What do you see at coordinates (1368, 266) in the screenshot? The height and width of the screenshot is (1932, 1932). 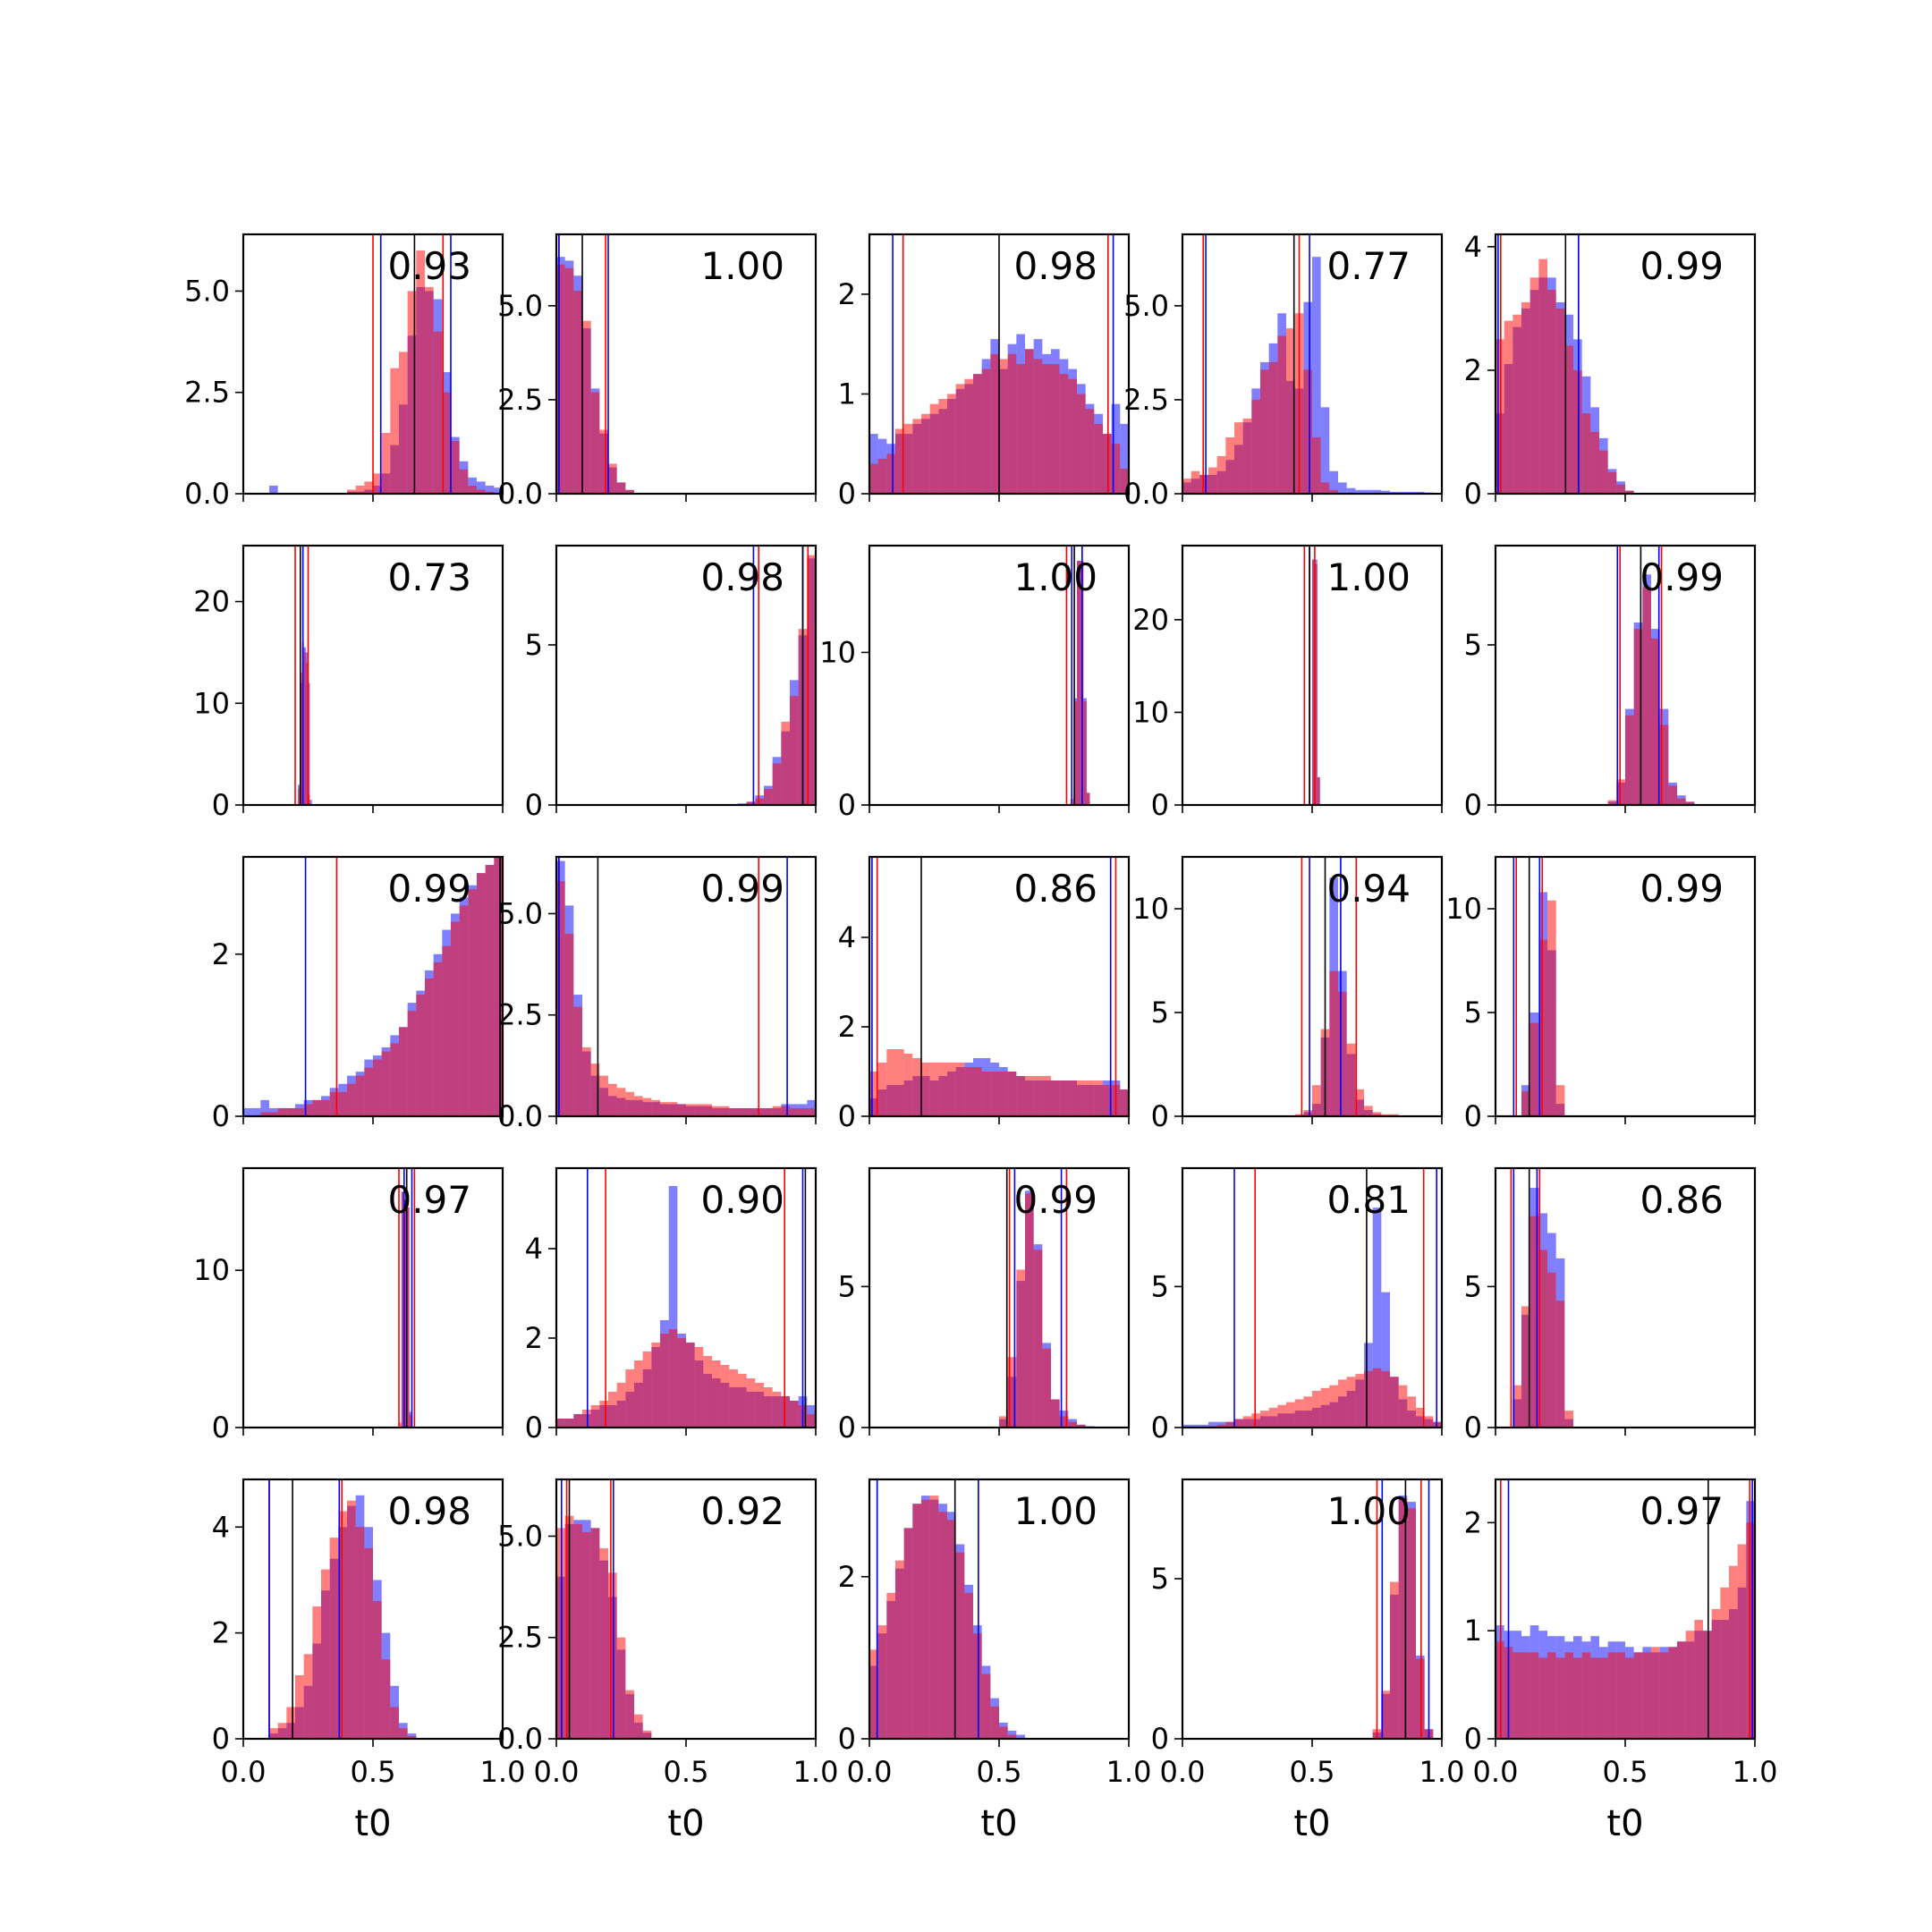 I see `score-label: 0.77` at bounding box center [1368, 266].